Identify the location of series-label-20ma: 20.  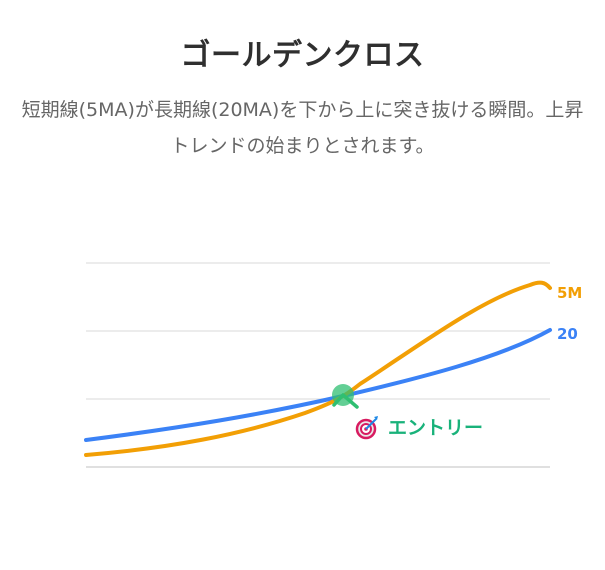
(567, 334).